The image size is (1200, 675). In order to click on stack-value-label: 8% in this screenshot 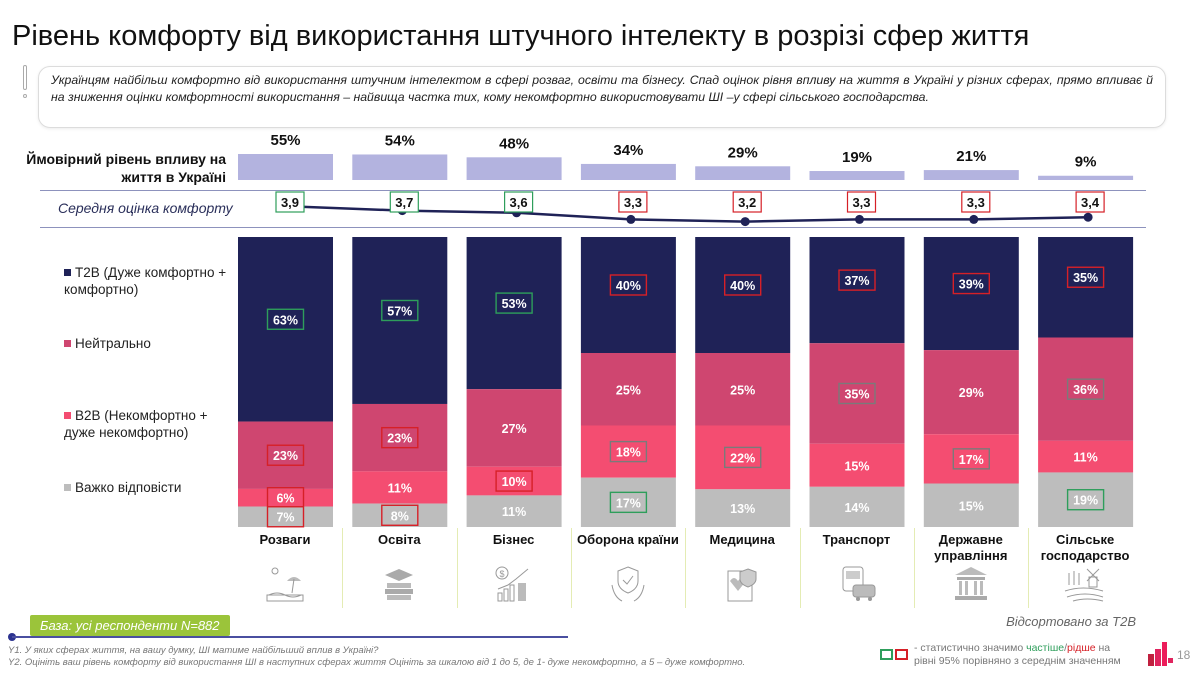, I will do `click(400, 516)`.